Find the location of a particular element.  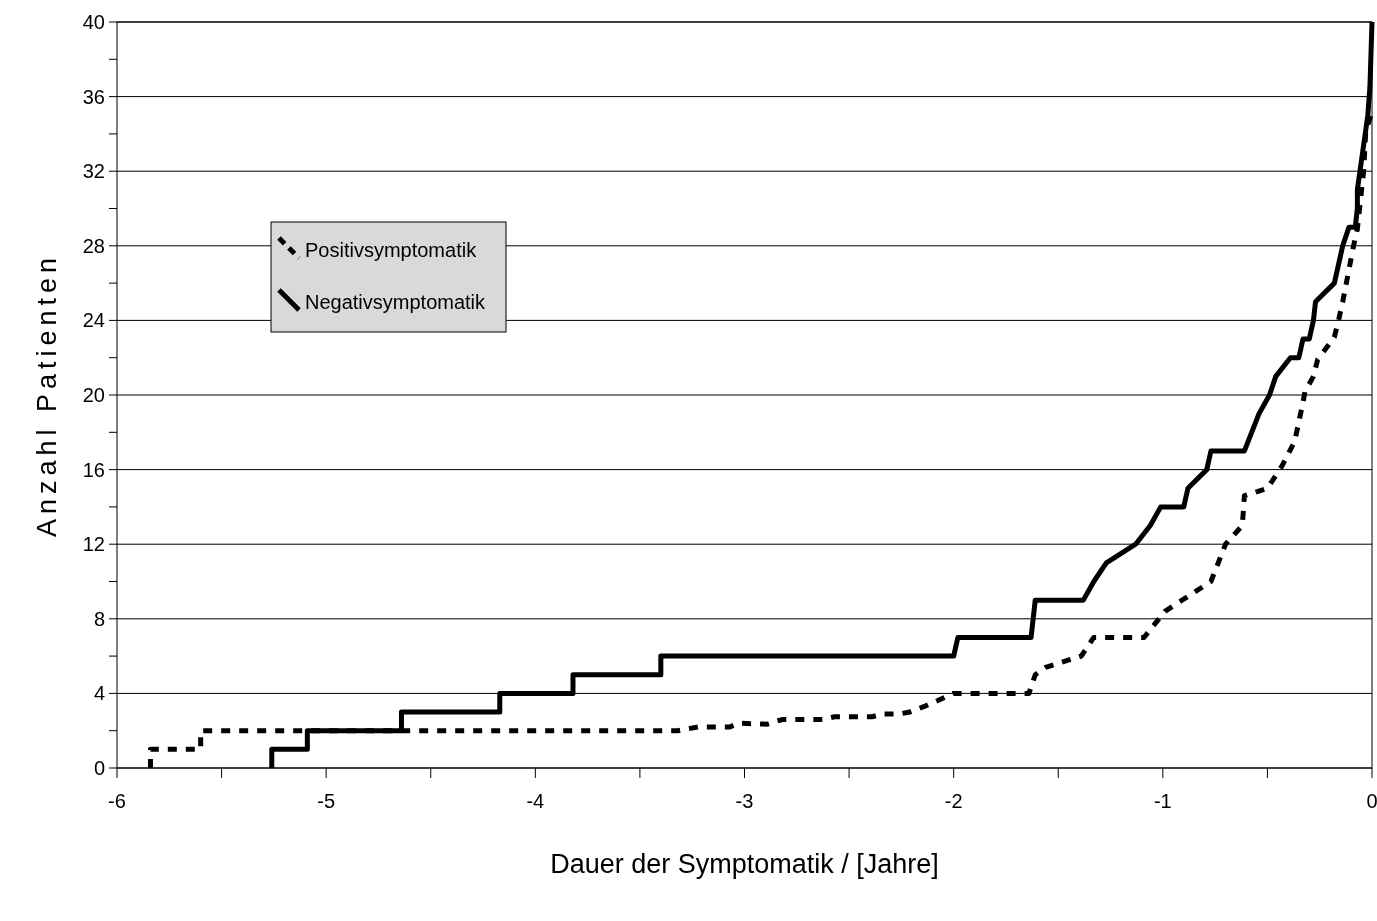

x-tick-label: -5 is located at coordinates (326, 801).